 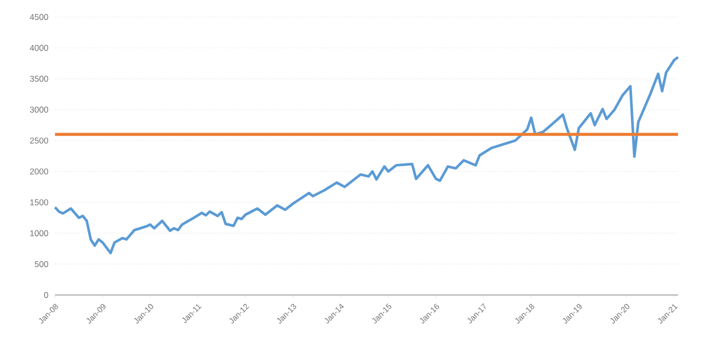 What do you see at coordinates (41, 264) in the screenshot?
I see `y-tick-label: 500` at bounding box center [41, 264].